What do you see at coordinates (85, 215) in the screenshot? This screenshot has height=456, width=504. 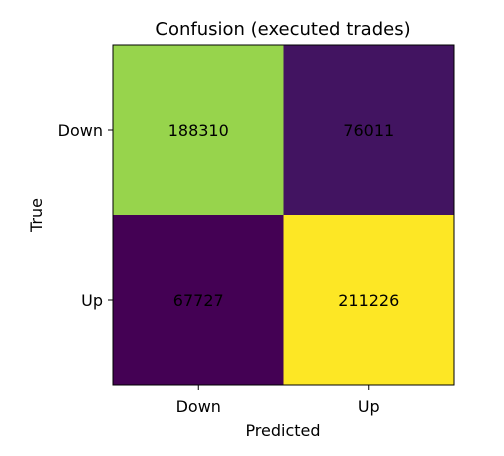 I see `y-axis-ticks: Down Up` at bounding box center [85, 215].